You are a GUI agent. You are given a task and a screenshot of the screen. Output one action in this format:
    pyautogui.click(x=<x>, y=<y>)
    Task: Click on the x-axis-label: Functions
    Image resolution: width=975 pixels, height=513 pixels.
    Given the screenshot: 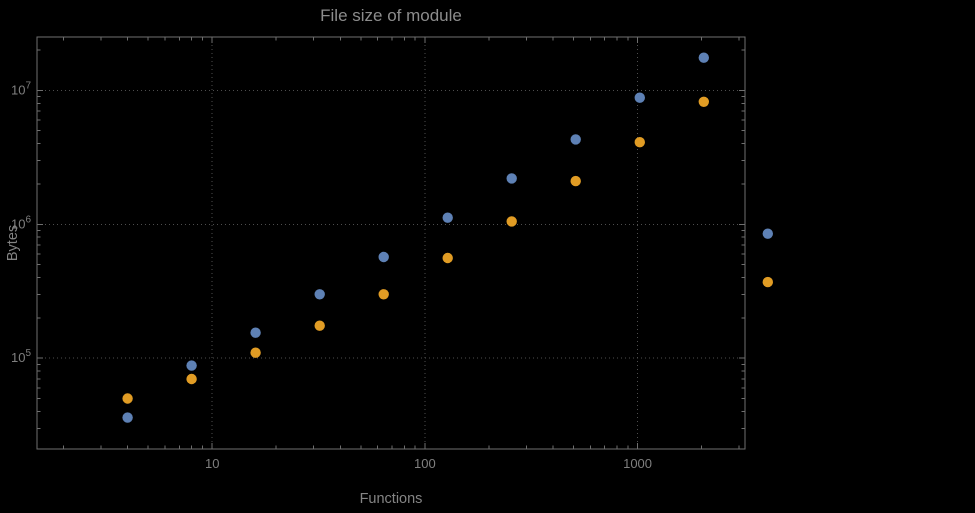 What is the action you would take?
    pyautogui.click(x=391, y=499)
    